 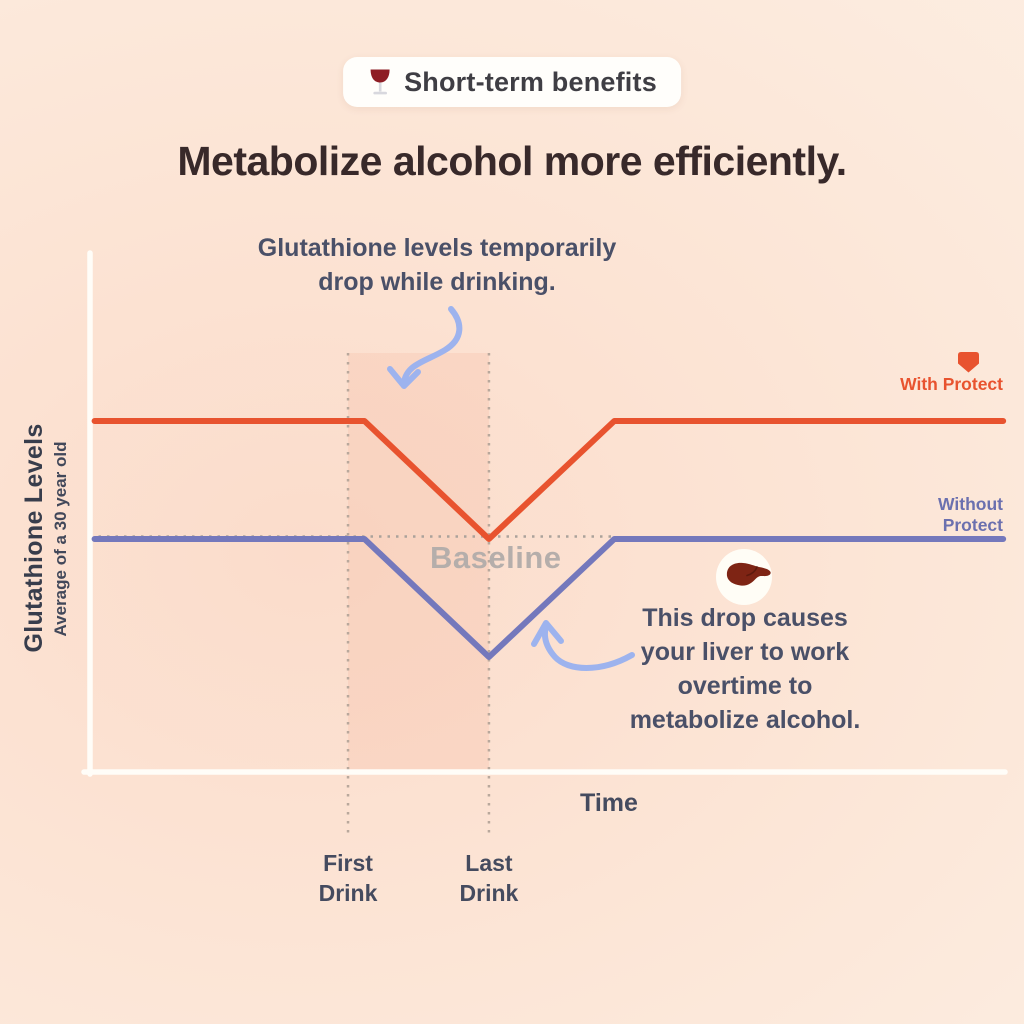 What do you see at coordinates (744, 577) in the screenshot?
I see `liver-icon` at bounding box center [744, 577].